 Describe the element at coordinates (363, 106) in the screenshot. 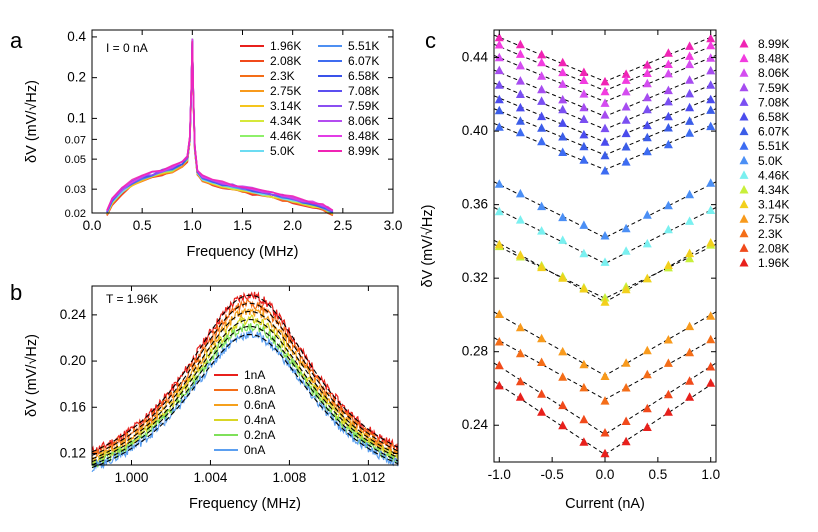

I see `legend-label-a: 7.59K` at that location.